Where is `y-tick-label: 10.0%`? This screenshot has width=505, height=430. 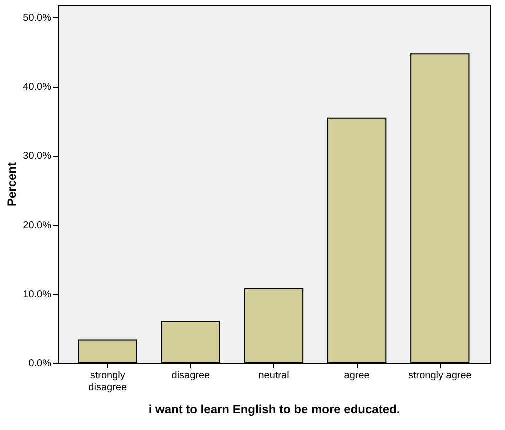
y-tick-label: 10.0% is located at coordinates (37, 294).